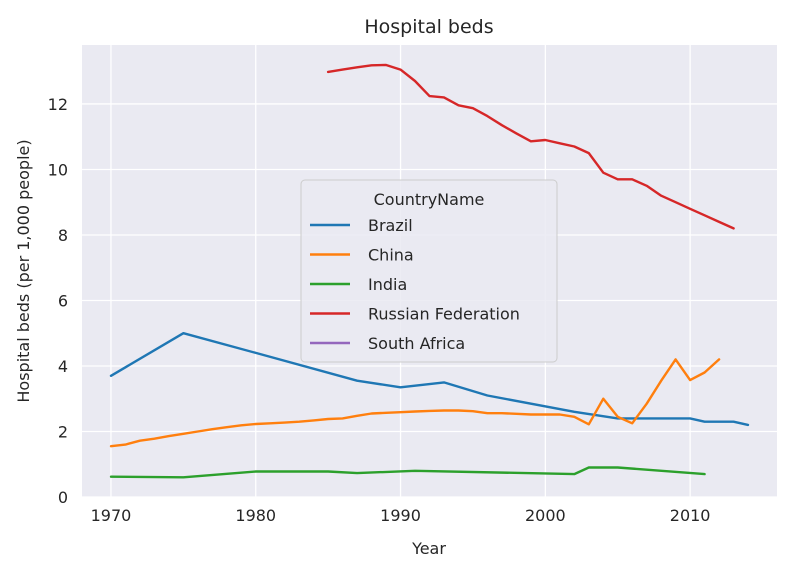  What do you see at coordinates (63, 300) in the screenshot?
I see `y-tick-label: 6` at bounding box center [63, 300].